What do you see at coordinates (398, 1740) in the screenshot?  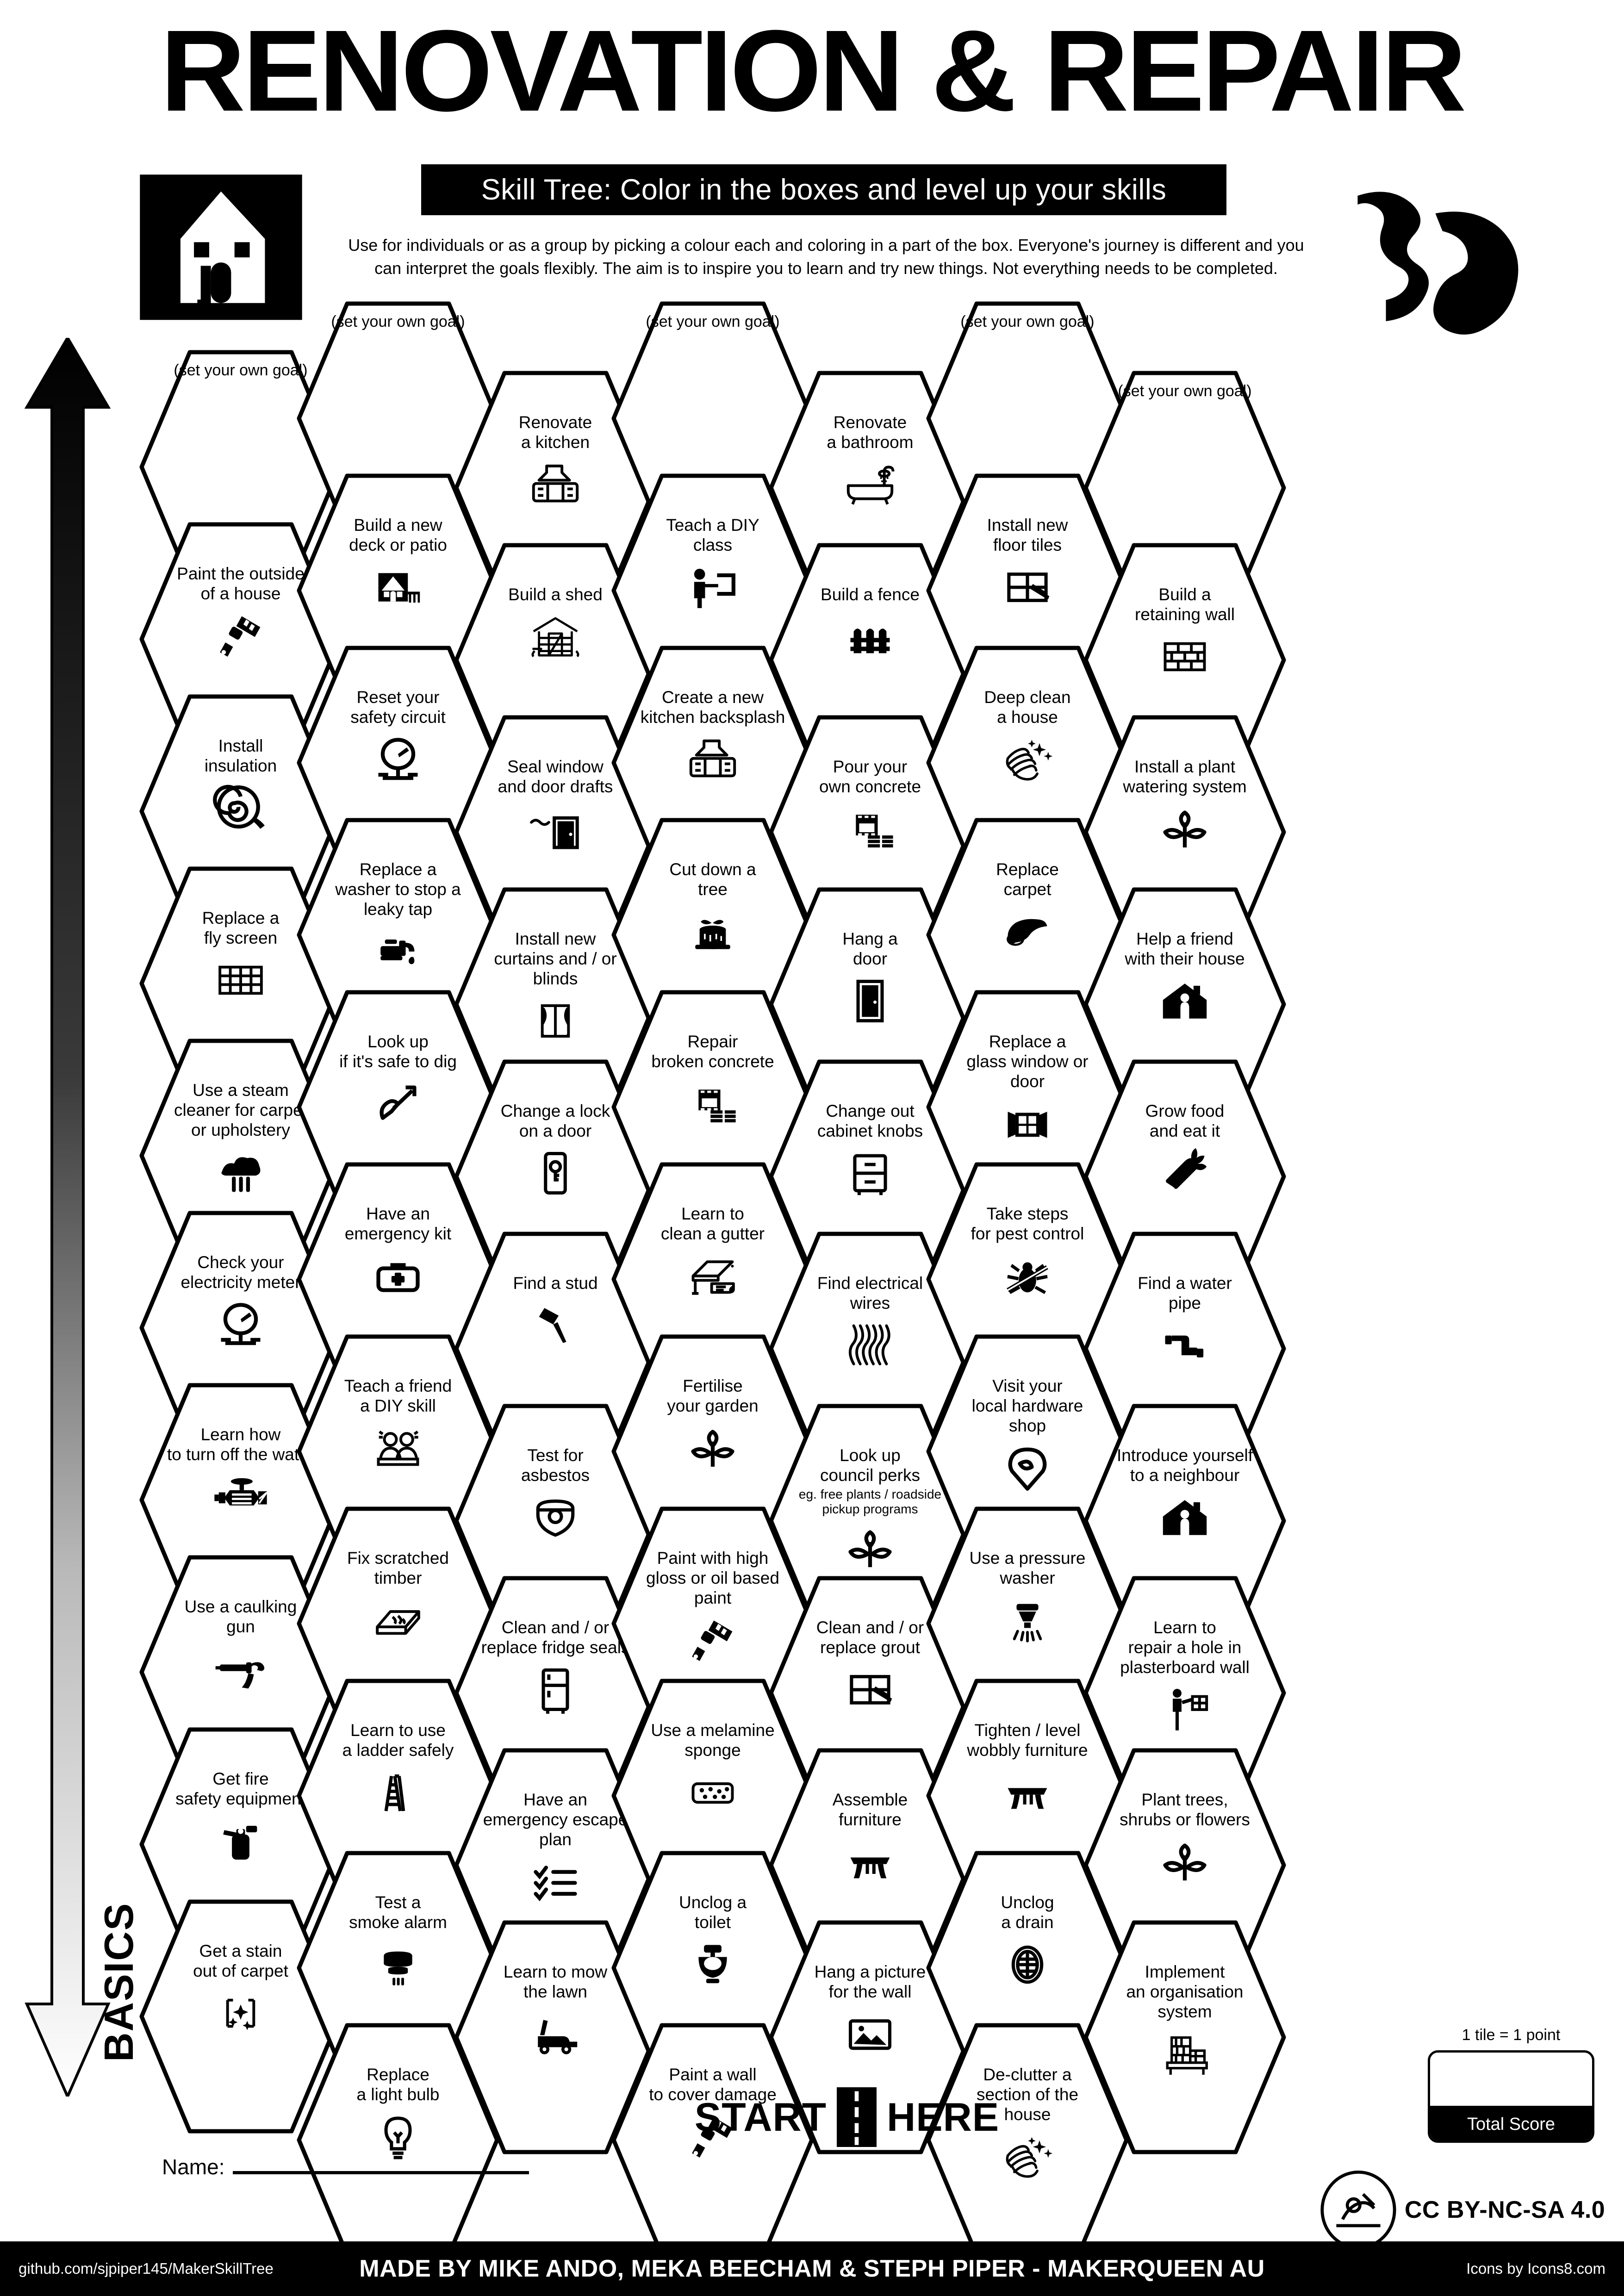 I see `tile-title: Learn to use a ladder safely` at bounding box center [398, 1740].